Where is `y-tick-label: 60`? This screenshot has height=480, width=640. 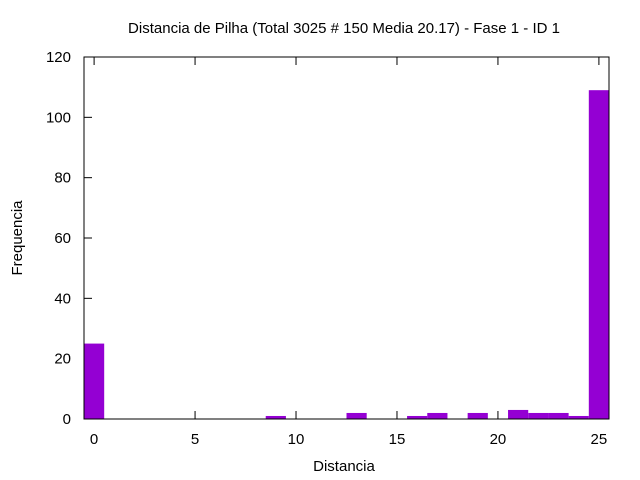
y-tick-label: 60 is located at coordinates (62, 238).